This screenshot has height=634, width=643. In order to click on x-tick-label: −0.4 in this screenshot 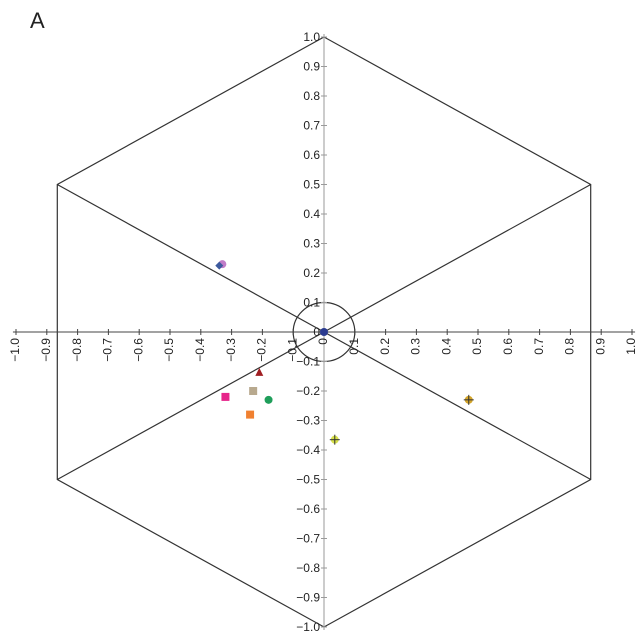, I will do `click(200, 350)`.